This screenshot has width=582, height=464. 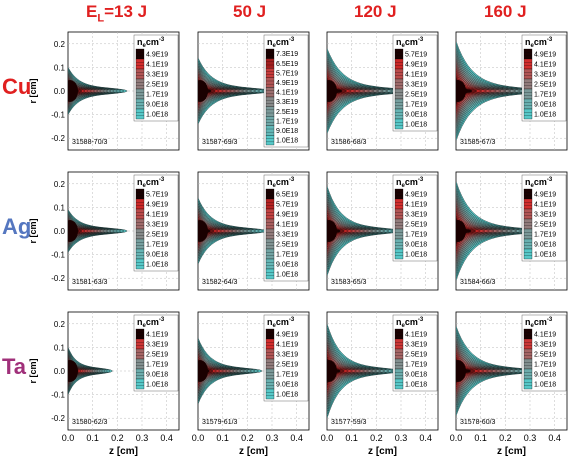 What do you see at coordinates (90, 422) in the screenshot?
I see `shot-label: 31580-62/3` at bounding box center [90, 422].